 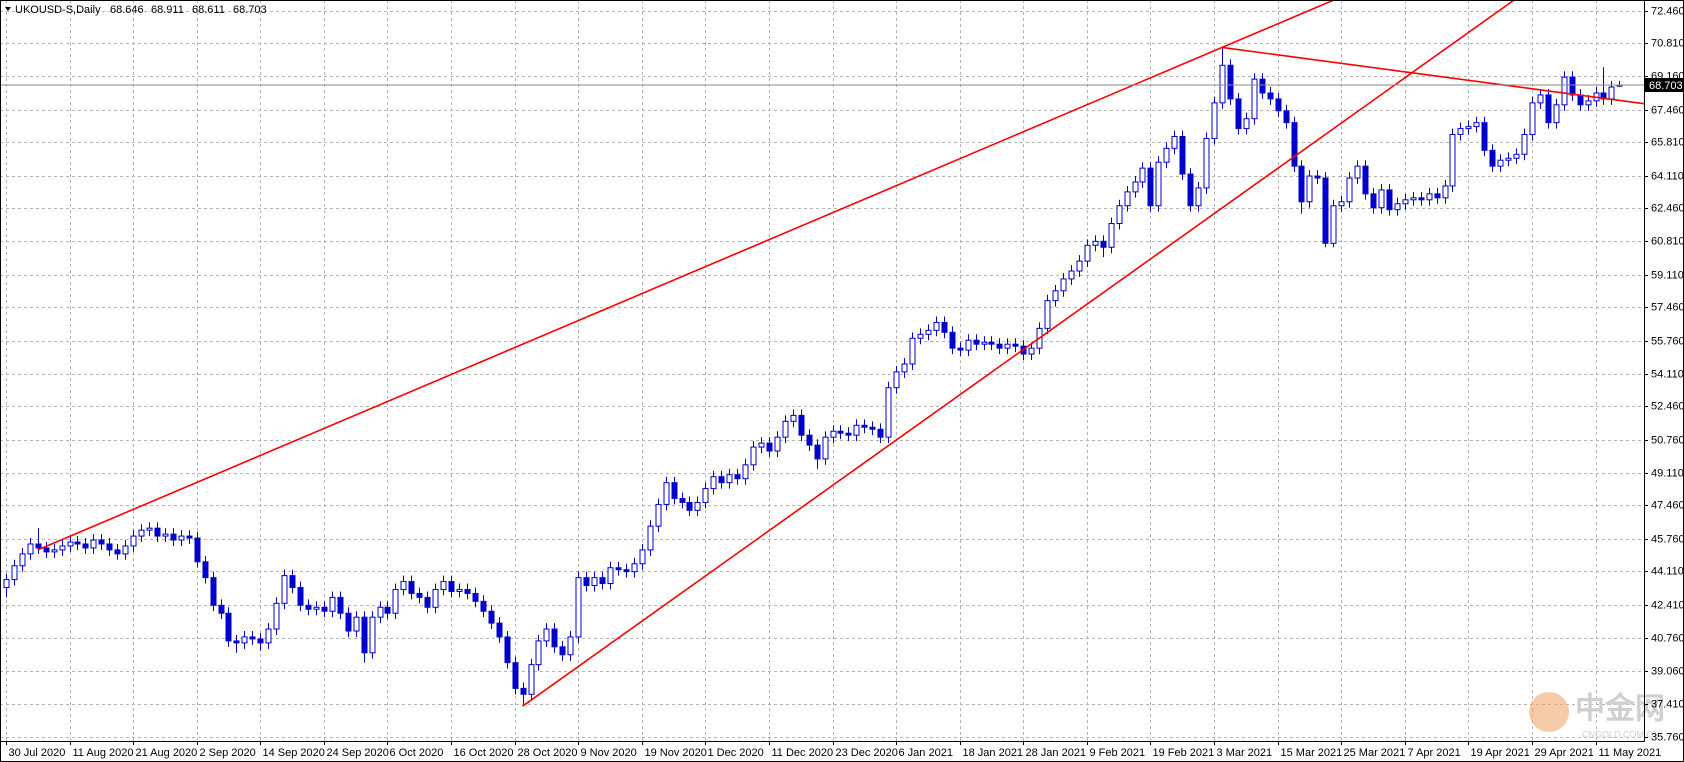 What do you see at coordinates (1597, 715) in the screenshot?
I see `watermark: 中金网 CNGOLD.COM.CN` at bounding box center [1597, 715].